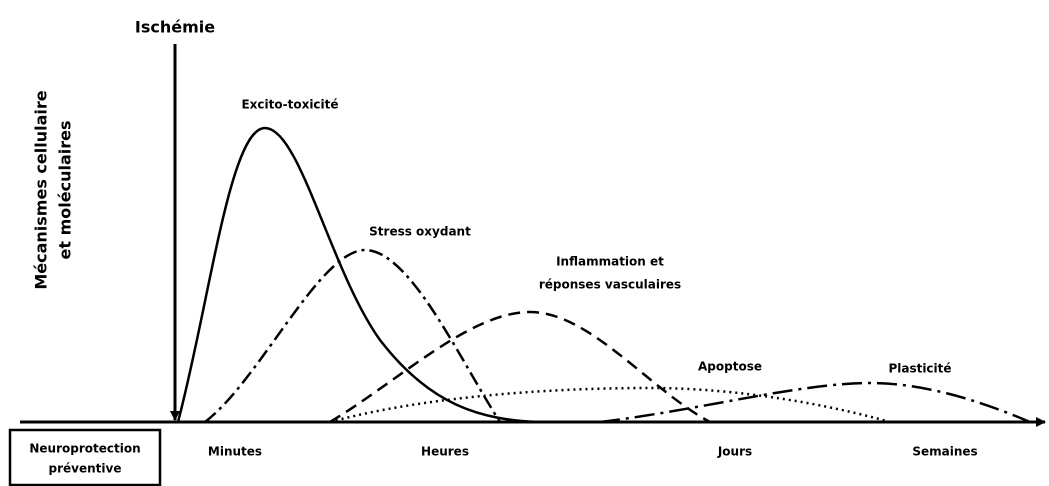 This screenshot has width=1049, height=486. I want to click on curve-label: Excito-toxicité, so click(289, 105).